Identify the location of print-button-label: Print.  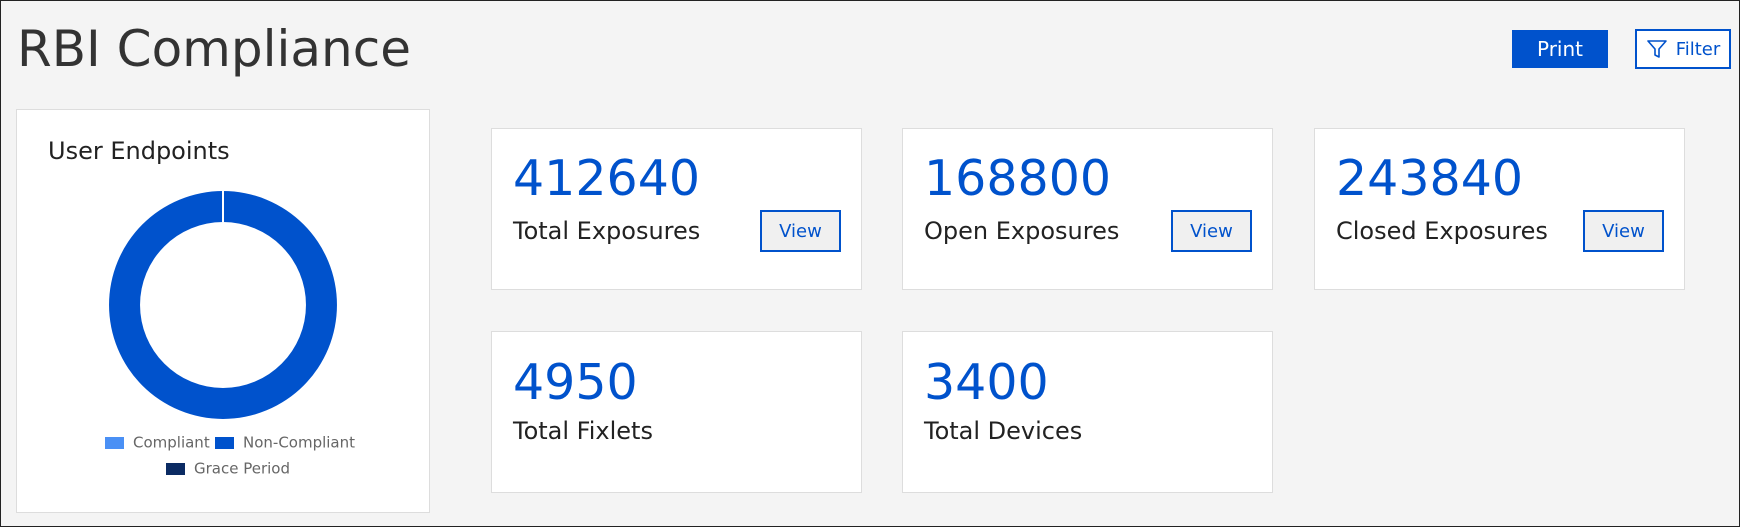
(1559, 49).